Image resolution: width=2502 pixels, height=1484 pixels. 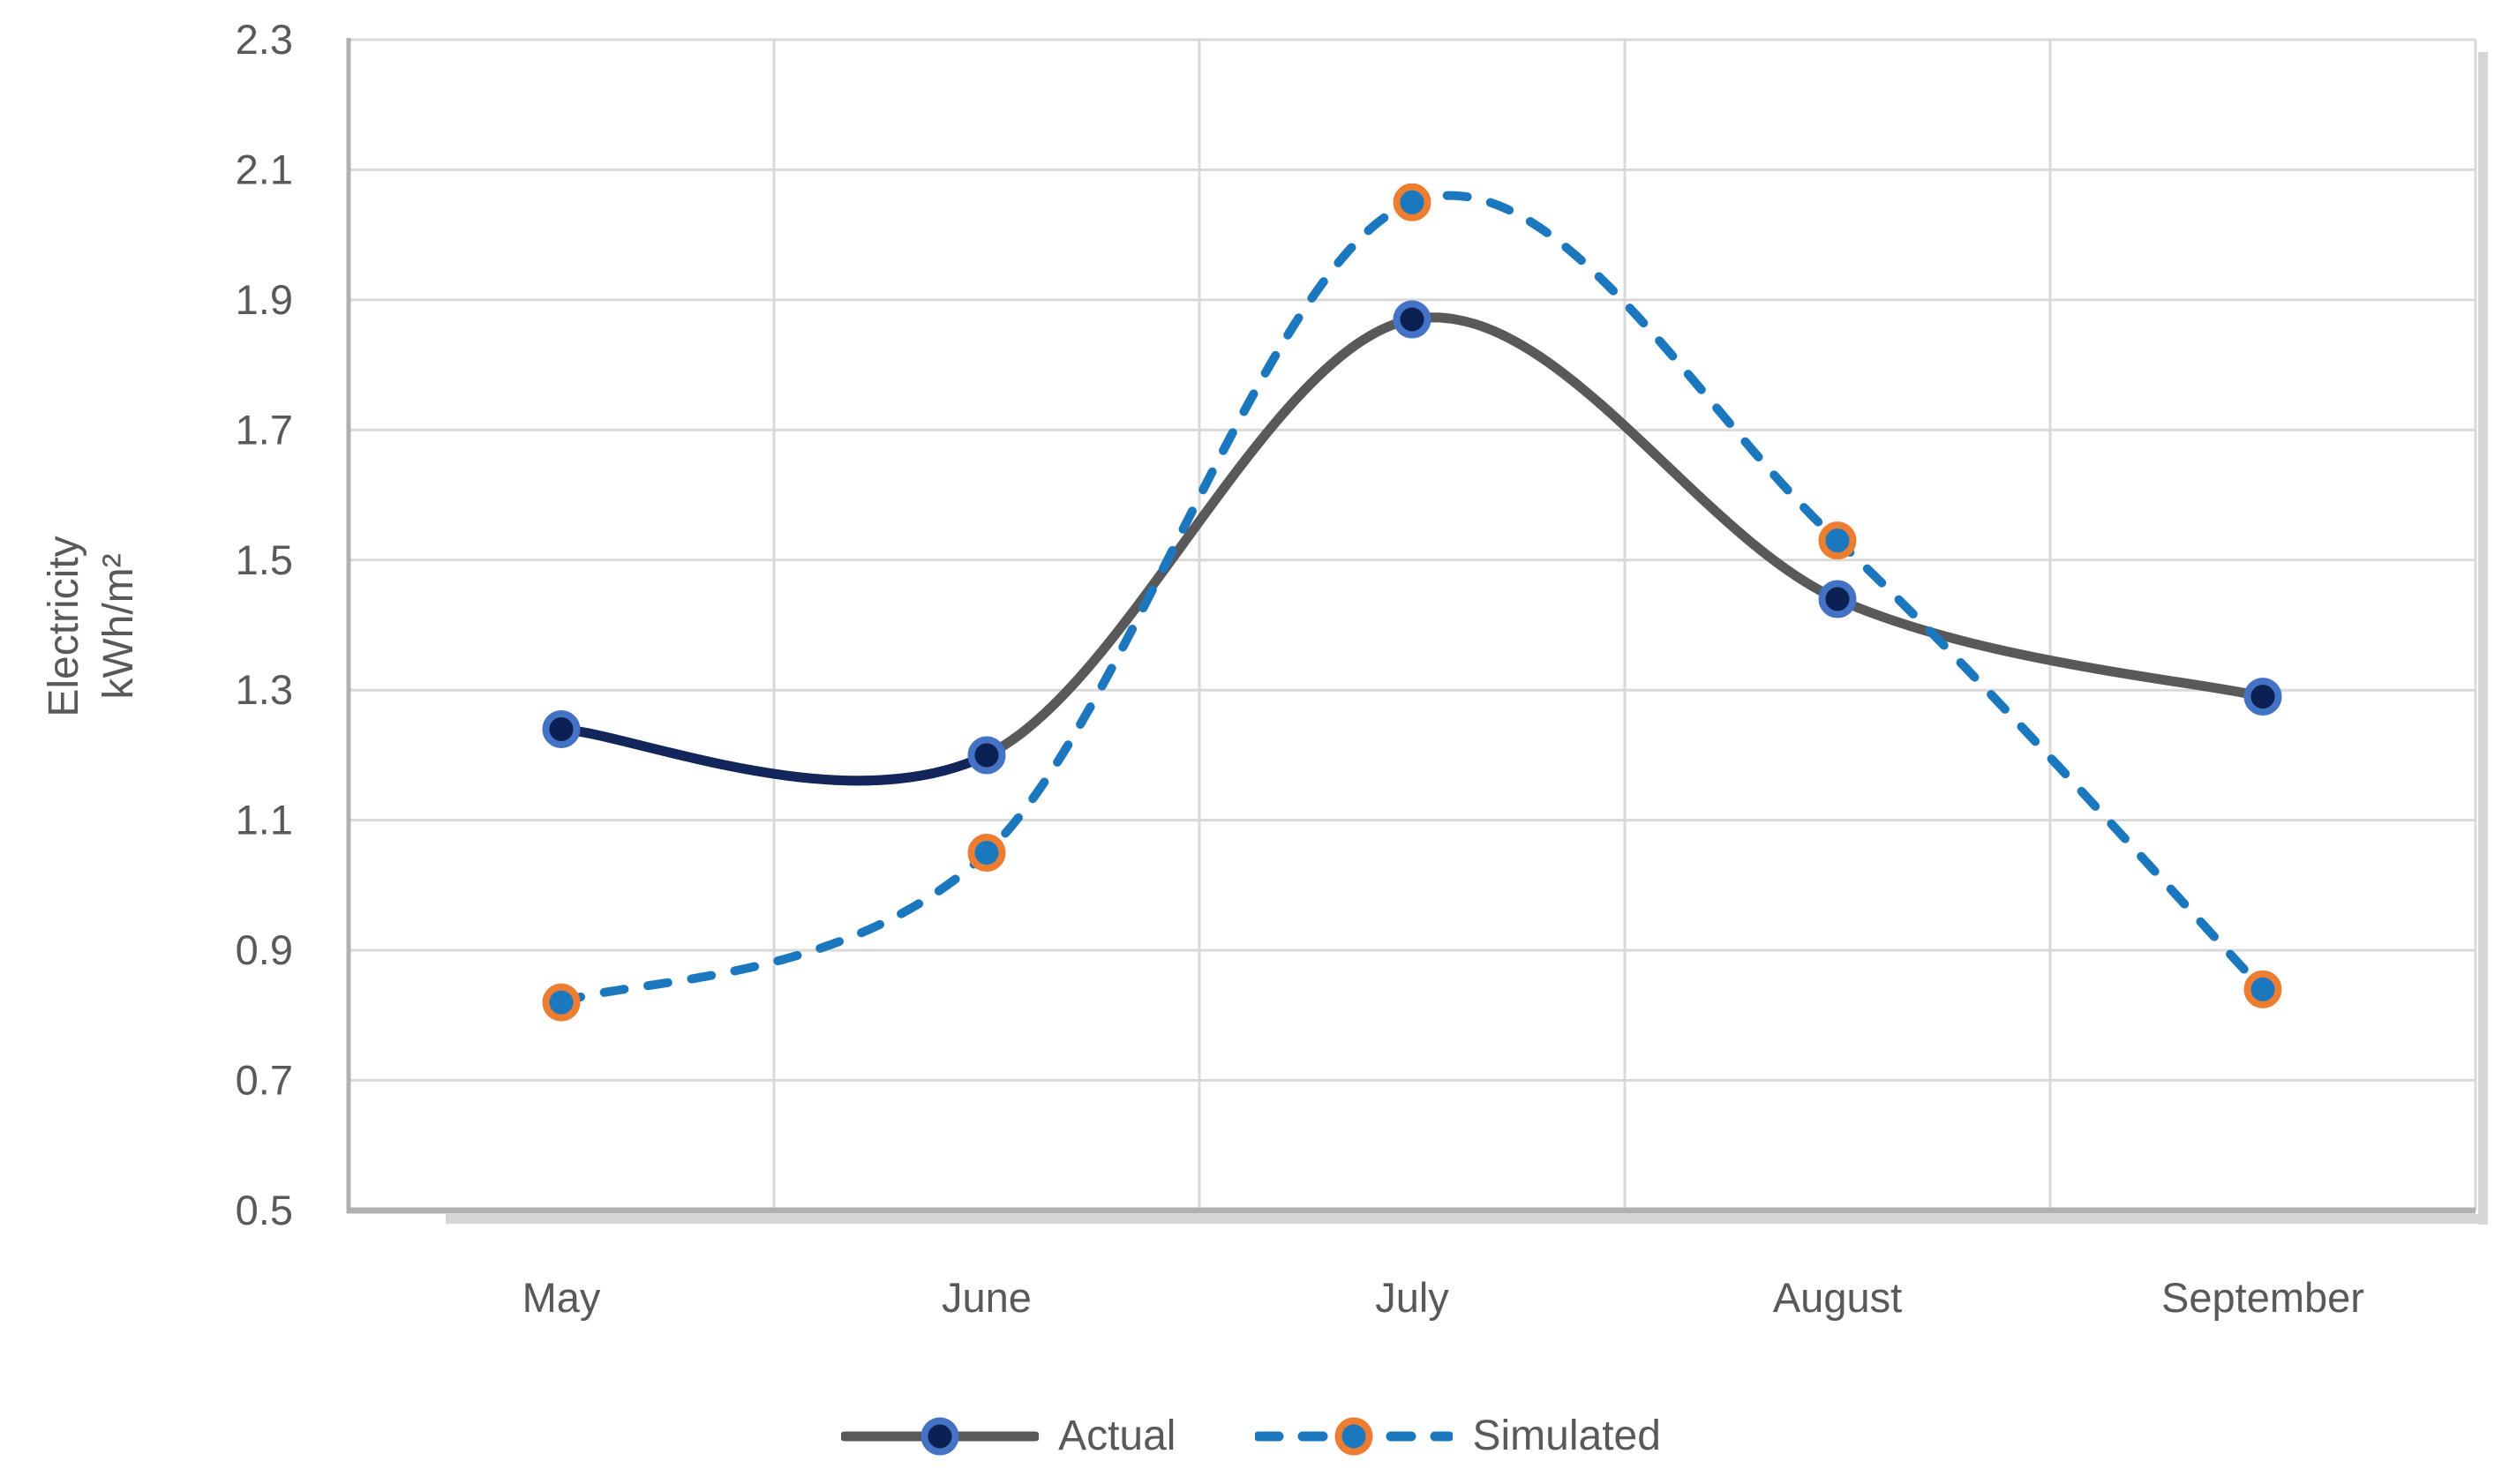 I want to click on y-tick-label: 1.5, so click(x=264, y=559).